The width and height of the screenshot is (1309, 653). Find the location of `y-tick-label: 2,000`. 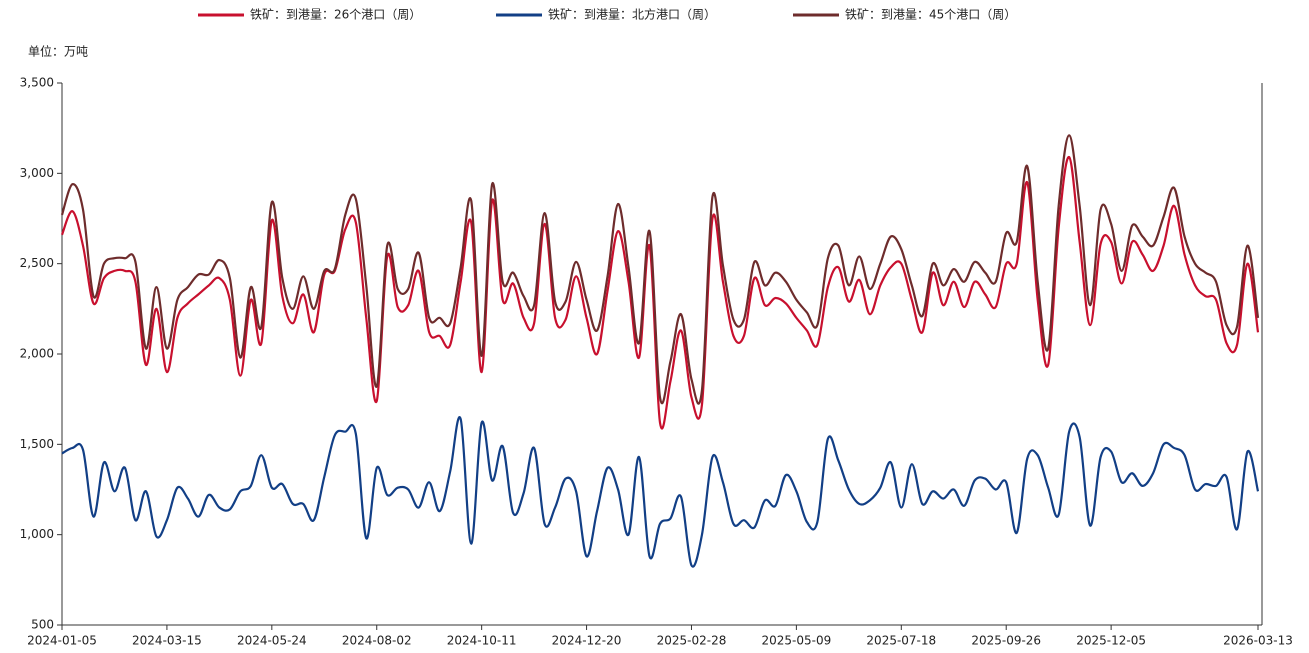

y-tick-label: 2,000 is located at coordinates (37, 354).